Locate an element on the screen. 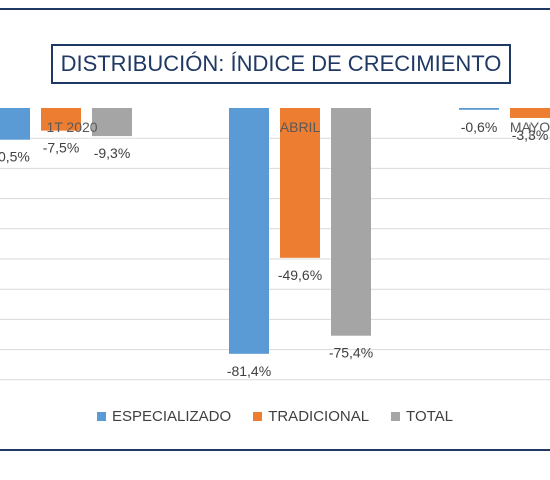 This screenshot has height=480, width=550. legend-item-tradicional: TRADICIONAL is located at coordinates (311, 416).